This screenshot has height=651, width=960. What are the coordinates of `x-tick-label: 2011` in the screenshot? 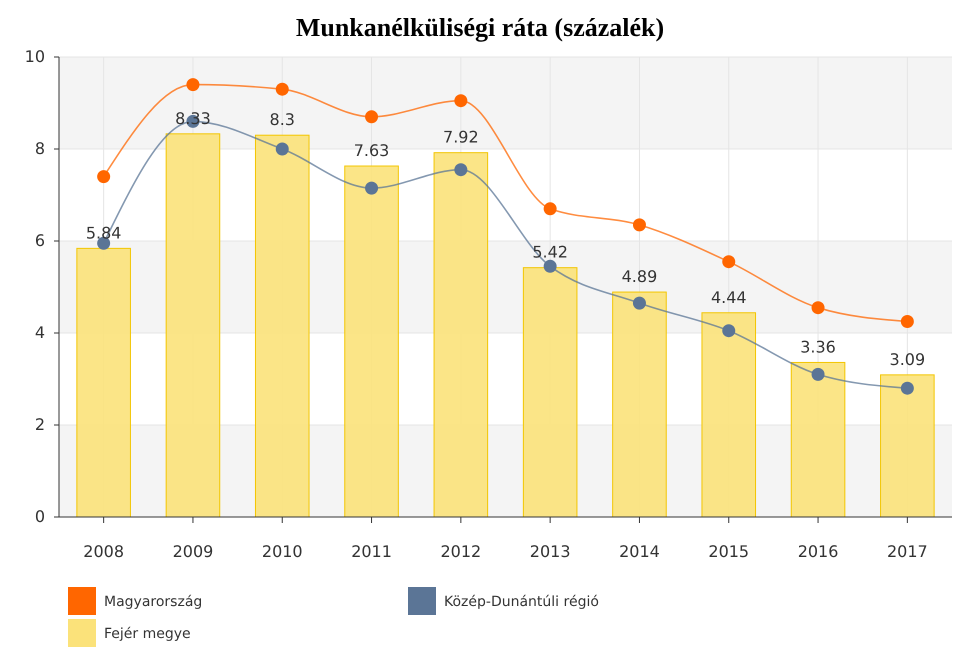 It's located at (371, 551).